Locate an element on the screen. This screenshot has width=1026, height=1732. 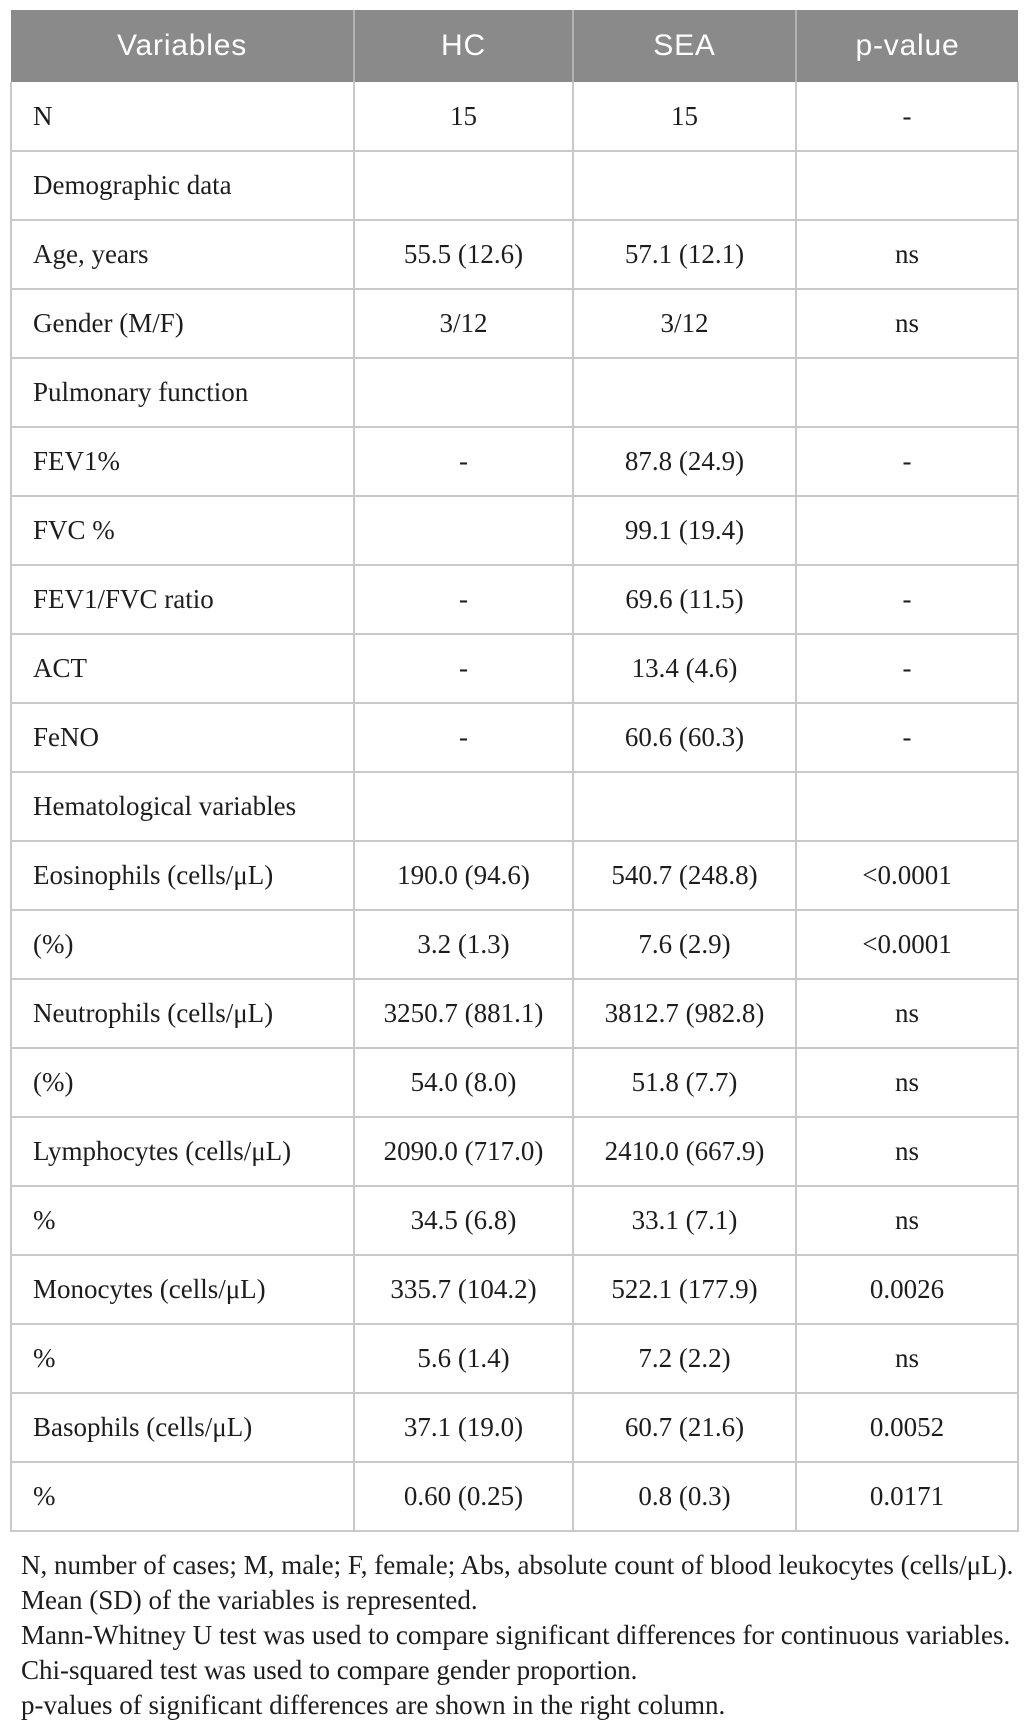
cell-hc: 3/12 is located at coordinates (463, 323).